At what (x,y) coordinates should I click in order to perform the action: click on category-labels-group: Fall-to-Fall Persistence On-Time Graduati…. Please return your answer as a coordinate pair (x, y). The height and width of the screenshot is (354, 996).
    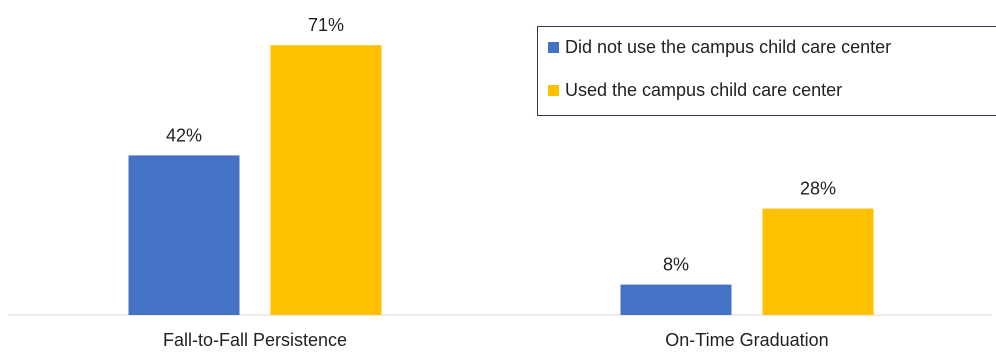
    Looking at the image, I should click on (496, 340).